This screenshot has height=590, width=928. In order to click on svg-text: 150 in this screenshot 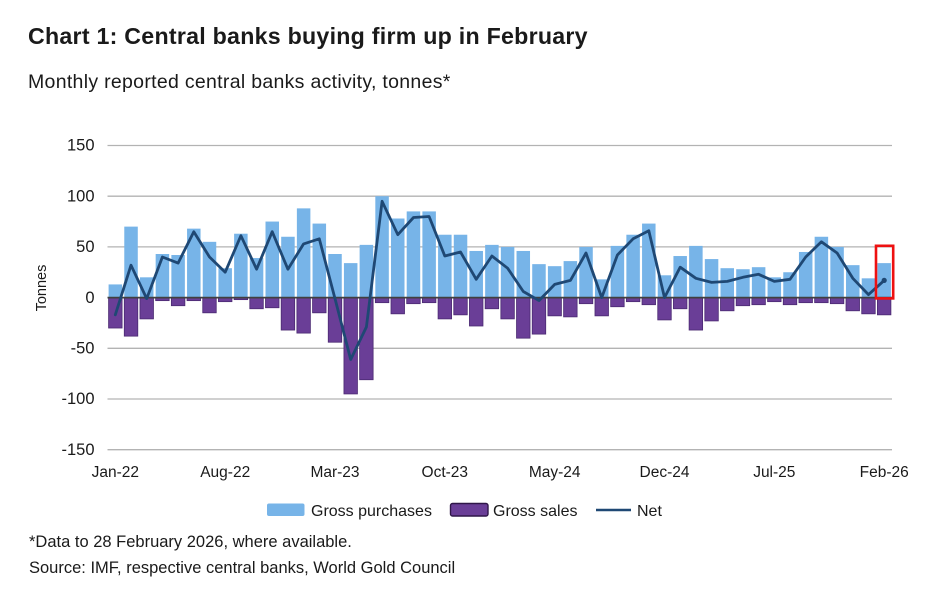, I will do `click(81, 146)`.